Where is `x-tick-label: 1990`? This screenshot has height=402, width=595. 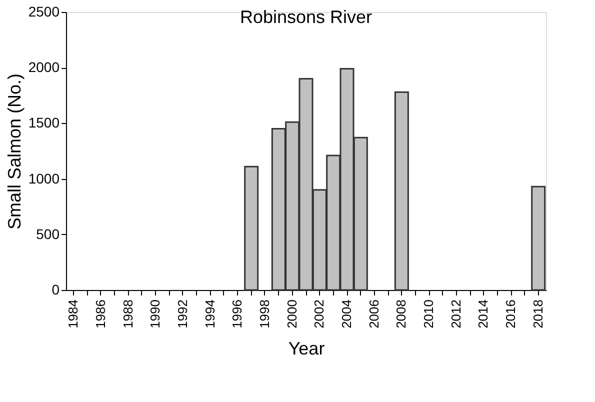
x-tick-label: 1990 is located at coordinates (155, 314).